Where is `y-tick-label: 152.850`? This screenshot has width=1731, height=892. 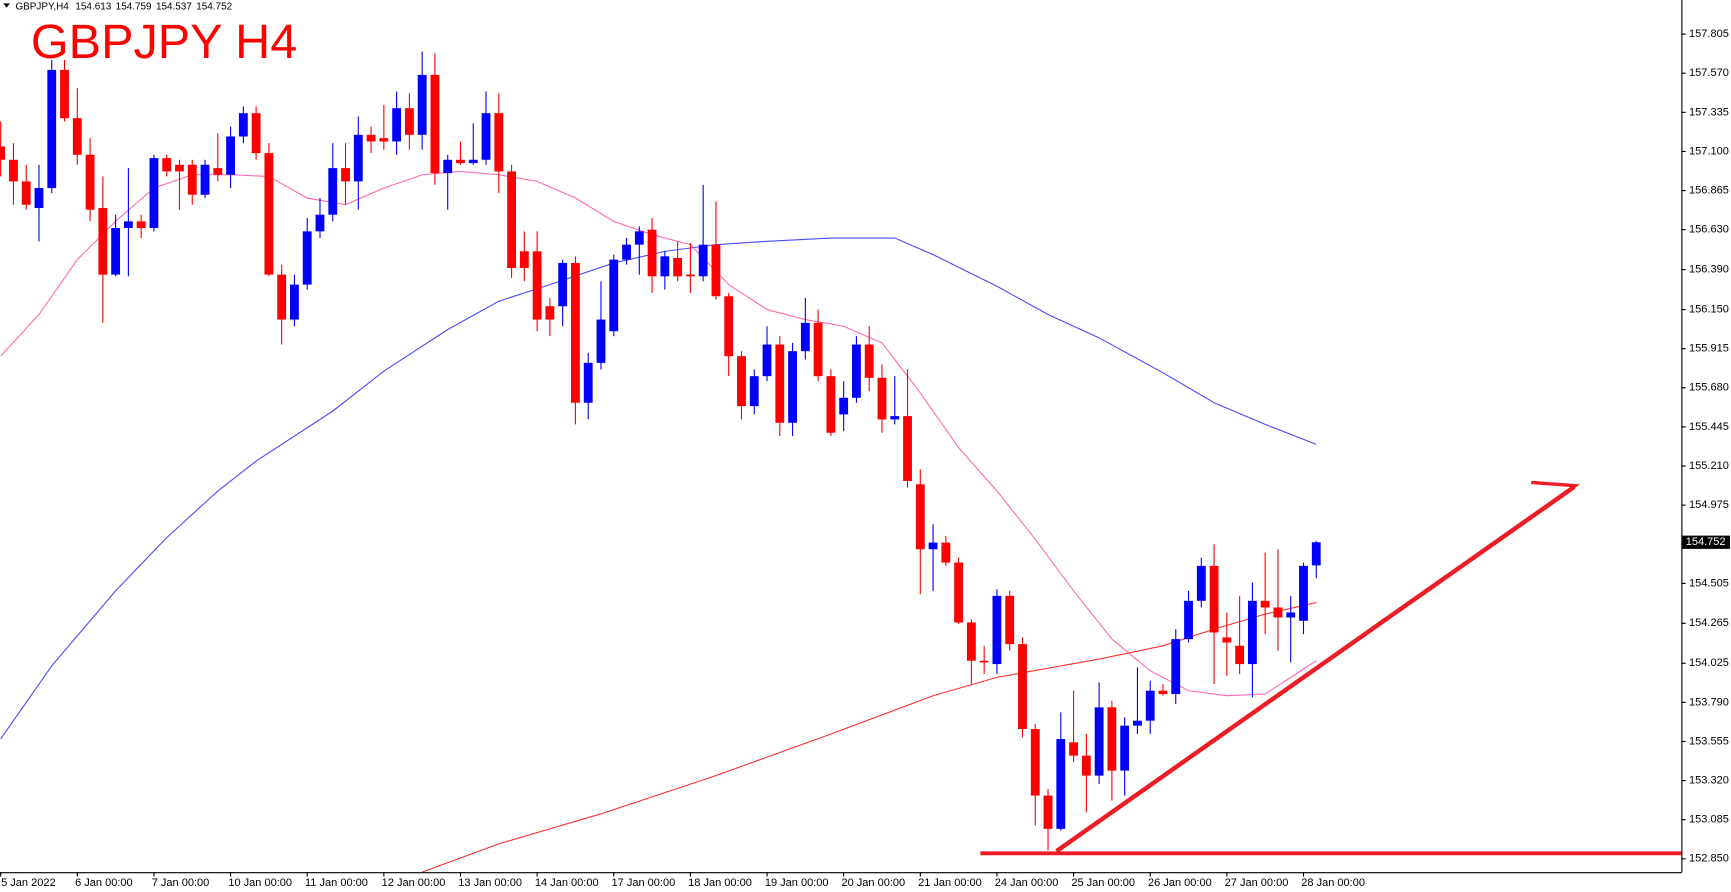
y-tick-label: 152.850 is located at coordinates (1709, 859).